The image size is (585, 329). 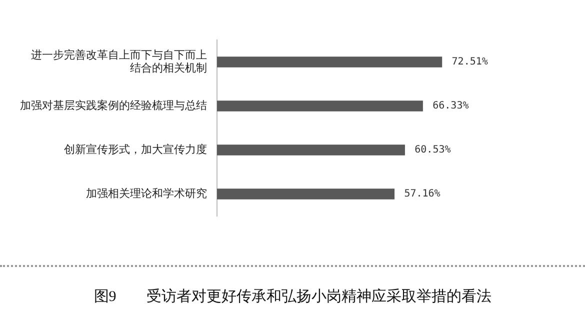 What do you see at coordinates (146, 193) in the screenshot?
I see `y-tick-label: 加强相关理论和学术研究` at bounding box center [146, 193].